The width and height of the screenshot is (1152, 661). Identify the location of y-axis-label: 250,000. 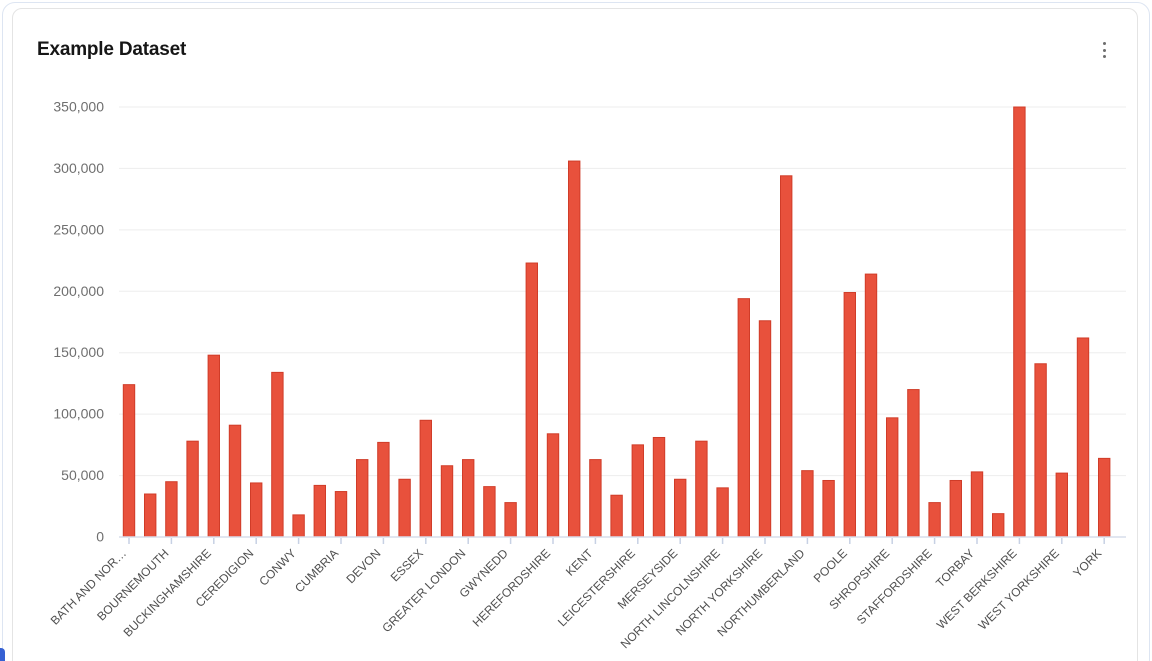
(78, 229).